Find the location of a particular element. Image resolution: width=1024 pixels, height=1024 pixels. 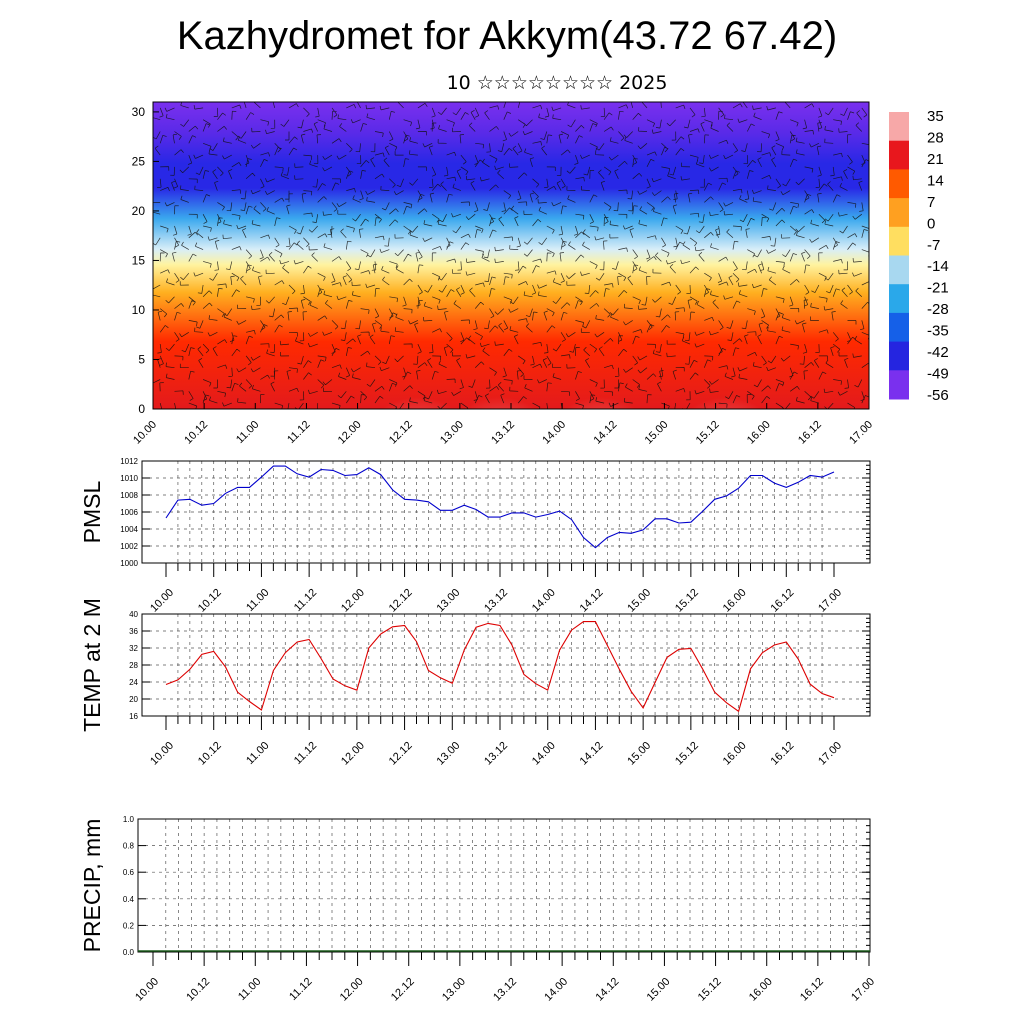

y-axis-label: PRECIP, mm is located at coordinates (92, 886).